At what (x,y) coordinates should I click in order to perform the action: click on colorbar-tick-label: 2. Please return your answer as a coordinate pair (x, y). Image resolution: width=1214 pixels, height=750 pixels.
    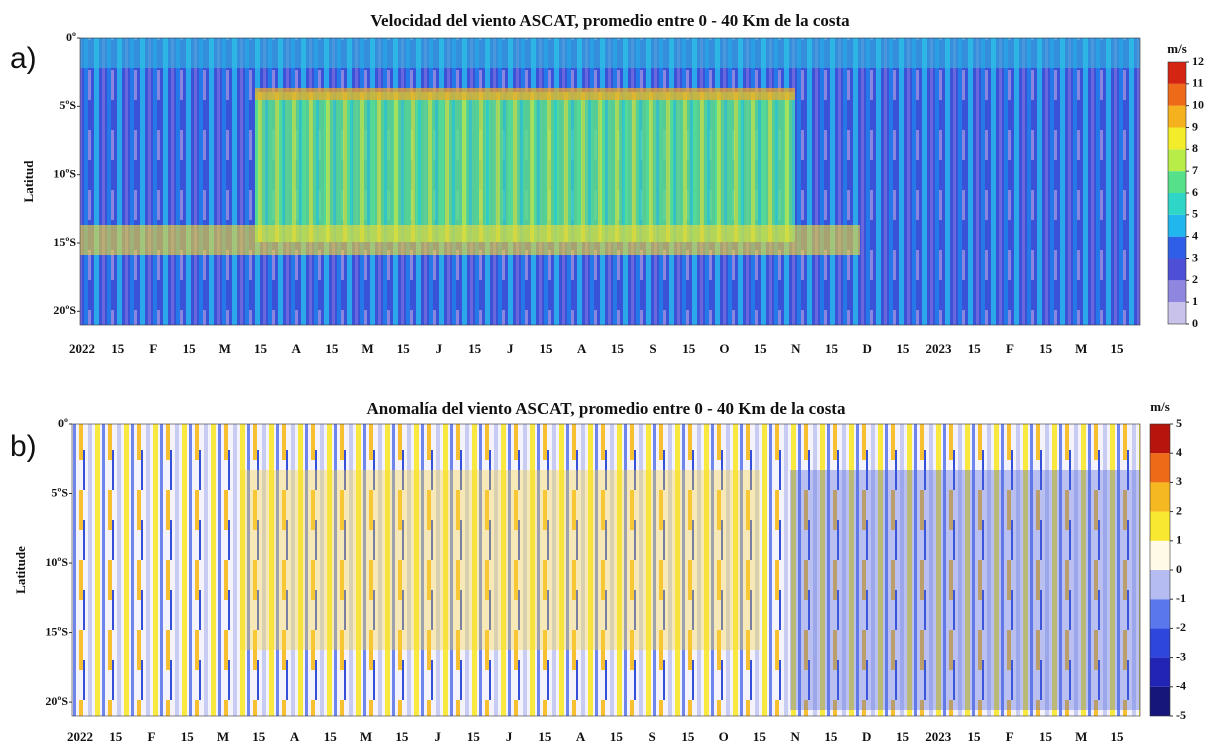
    Looking at the image, I should click on (1195, 279).